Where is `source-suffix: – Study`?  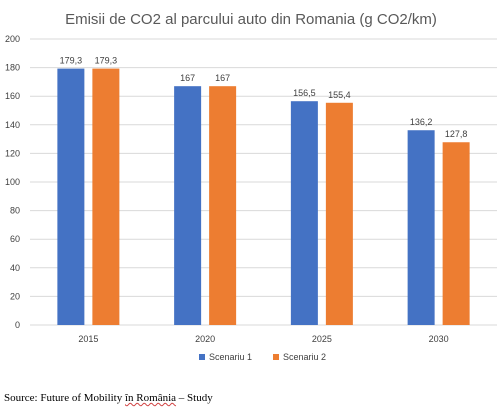
source-suffix: – Study is located at coordinates (194, 398).